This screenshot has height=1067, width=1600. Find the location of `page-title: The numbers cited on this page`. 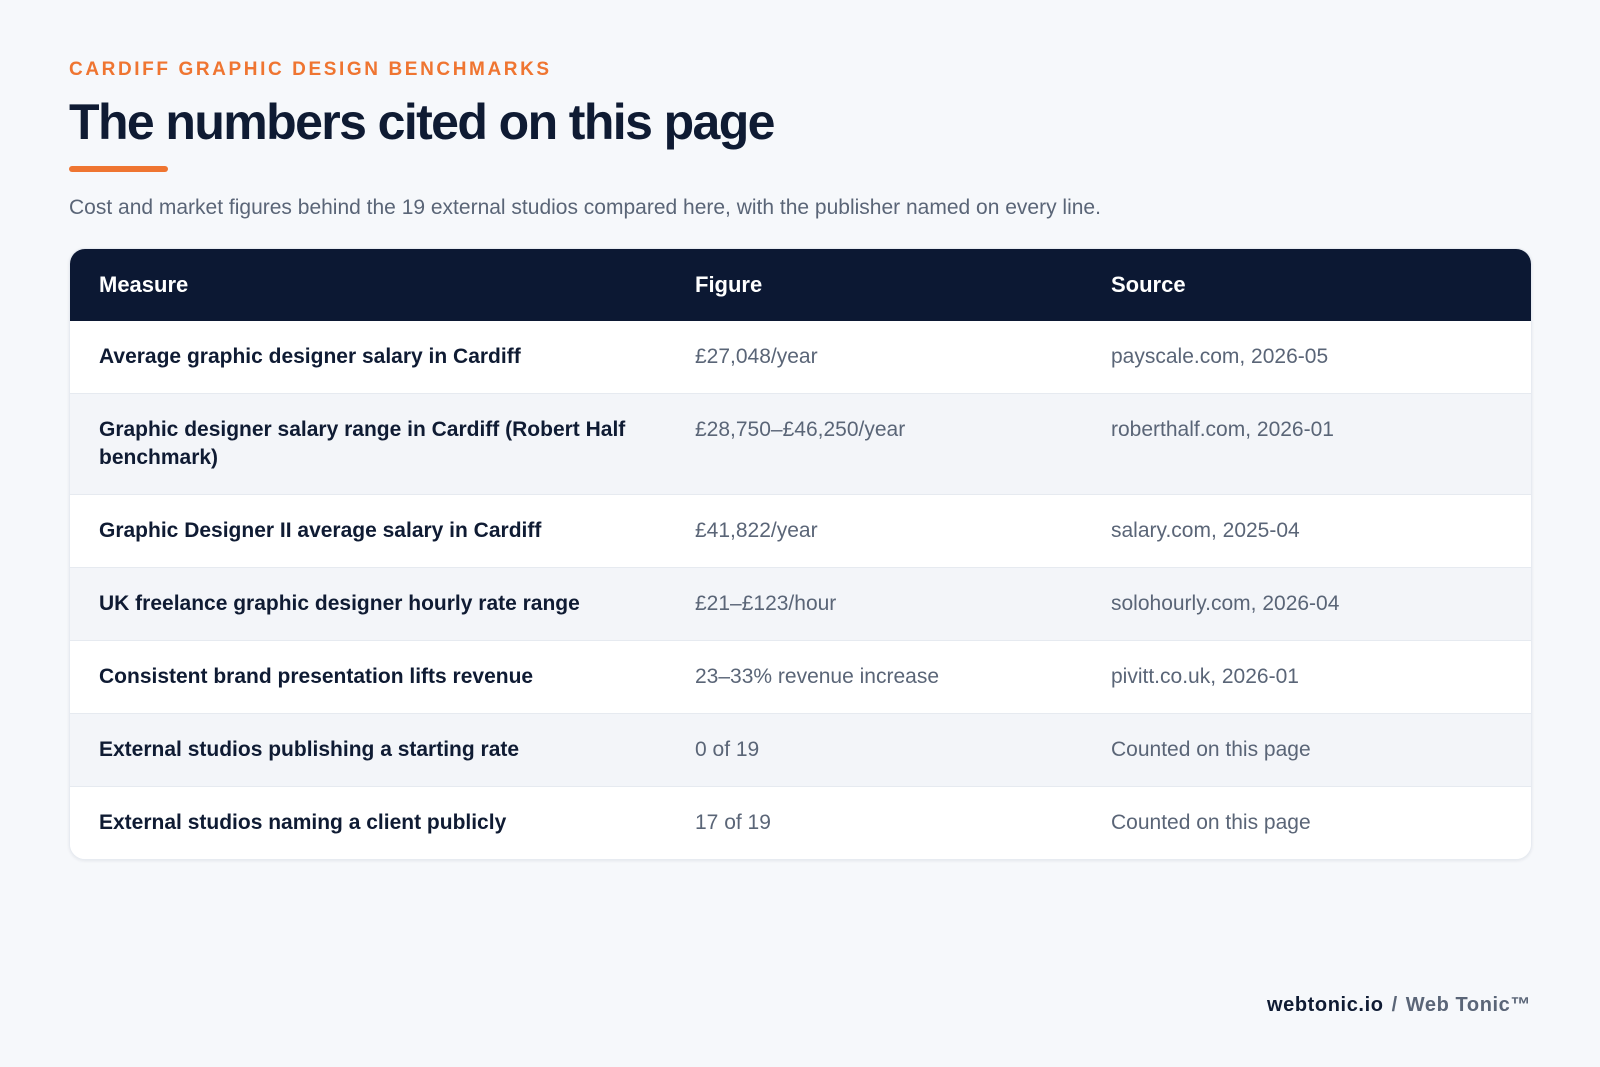

page-title: The numbers cited on this page is located at coordinates (422, 122).